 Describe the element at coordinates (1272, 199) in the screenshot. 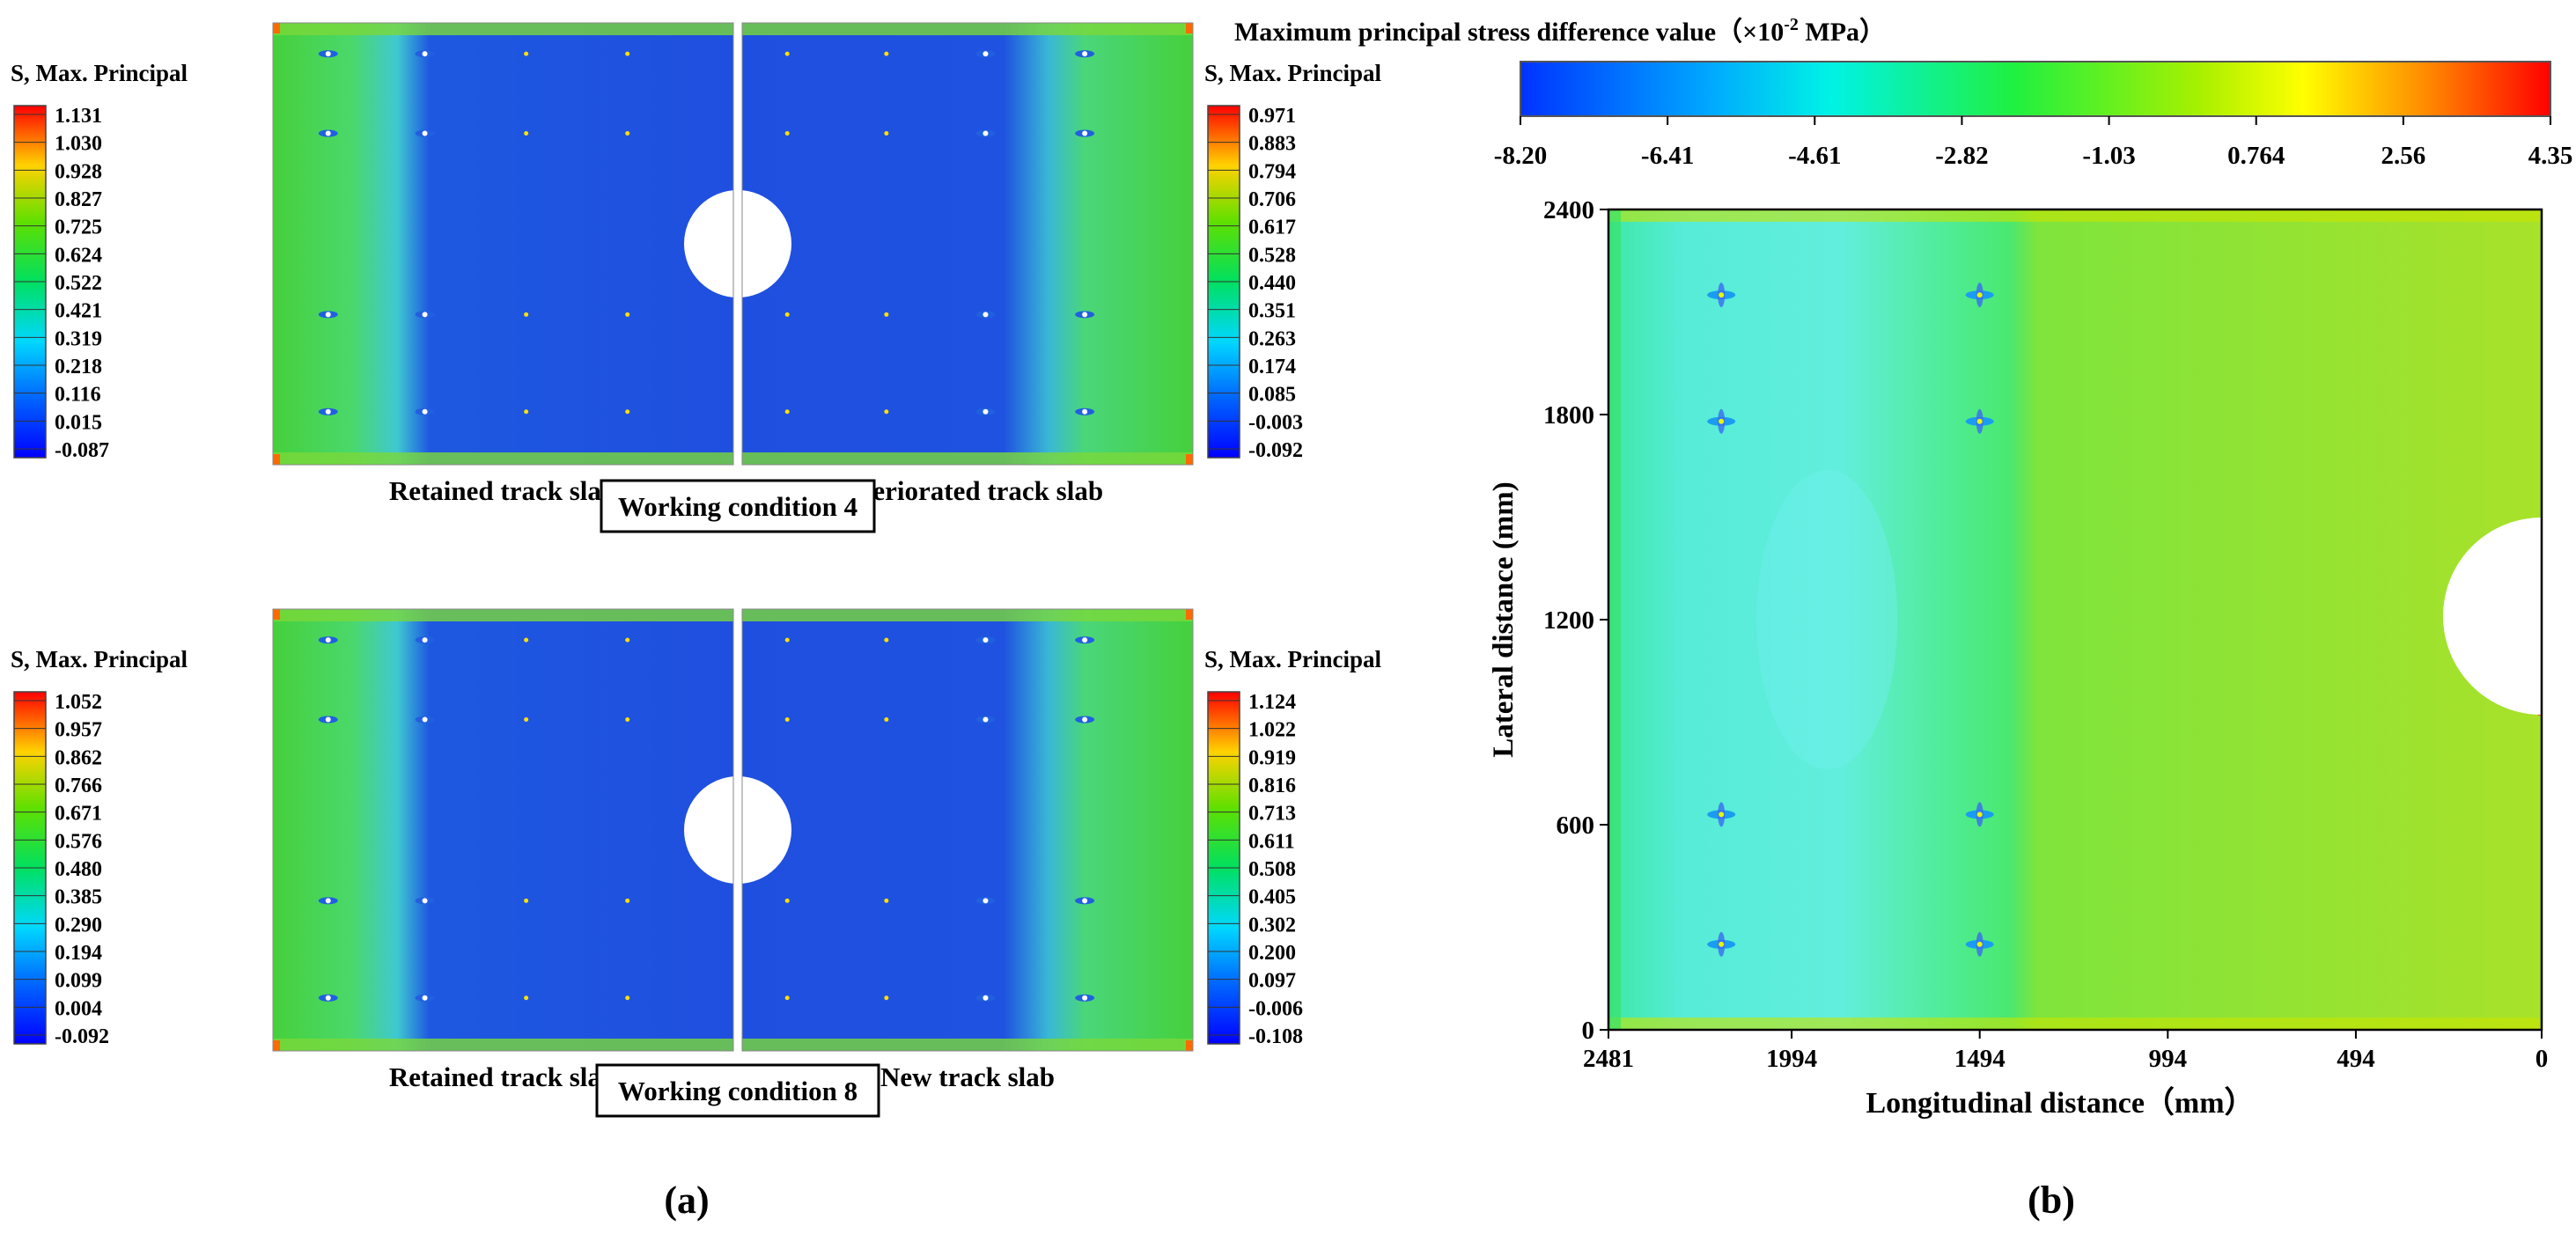

I see `legend-value: 0.706` at that location.